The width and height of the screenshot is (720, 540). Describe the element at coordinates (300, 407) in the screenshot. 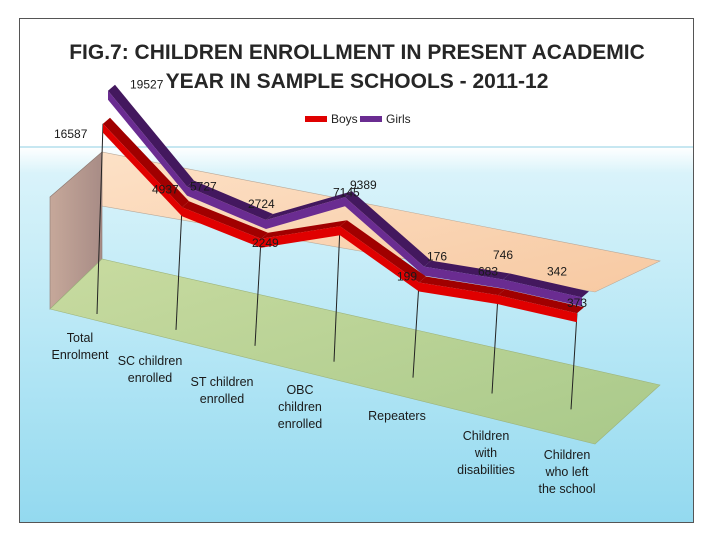

I see `category-label: OBC children enrolled` at that location.